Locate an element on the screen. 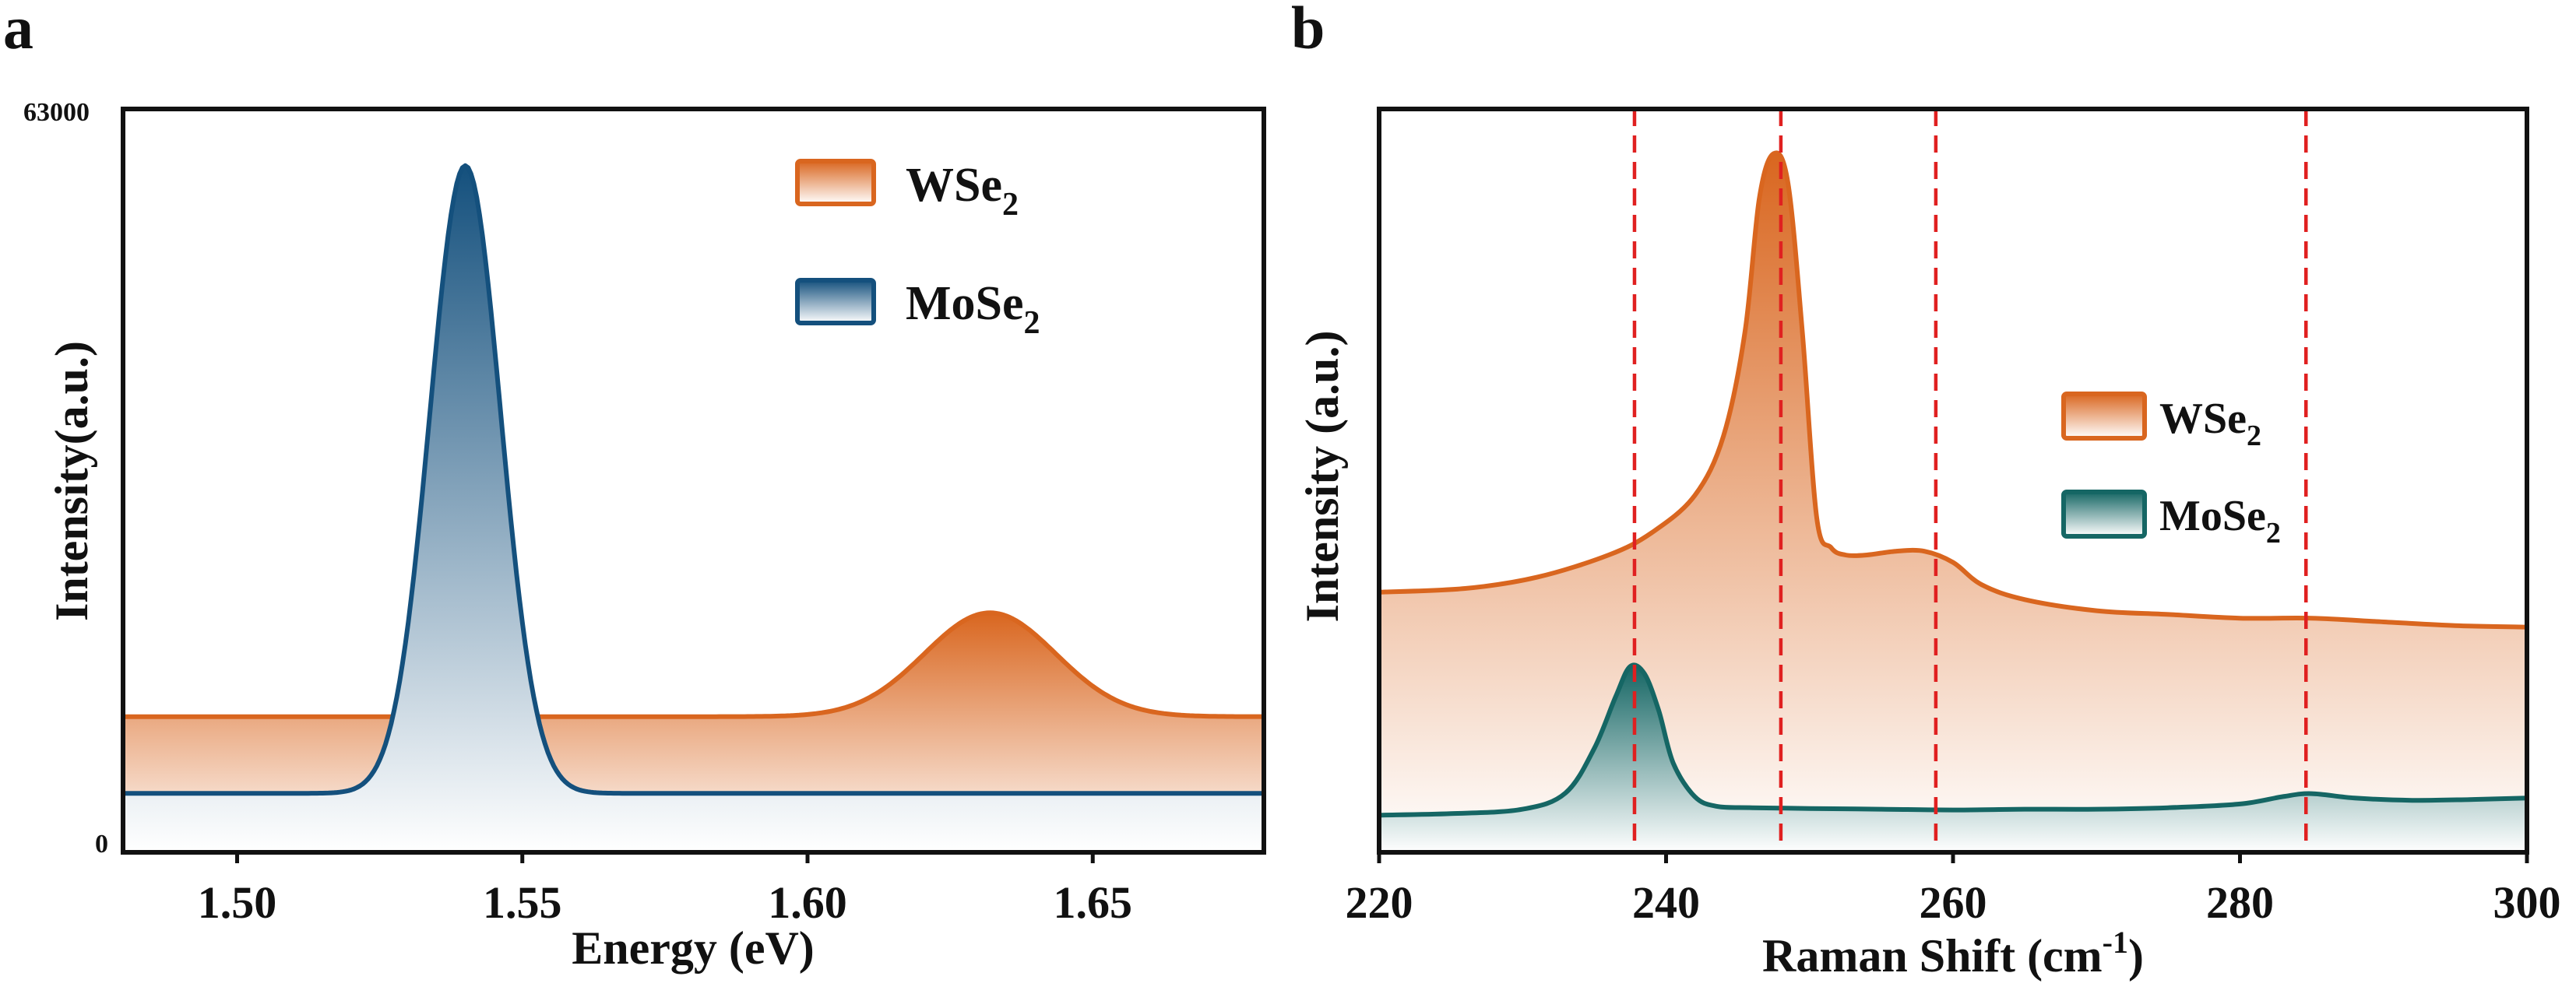 The width and height of the screenshot is (2576, 1008). panel-b-xtick-label: 260 is located at coordinates (1953, 903).